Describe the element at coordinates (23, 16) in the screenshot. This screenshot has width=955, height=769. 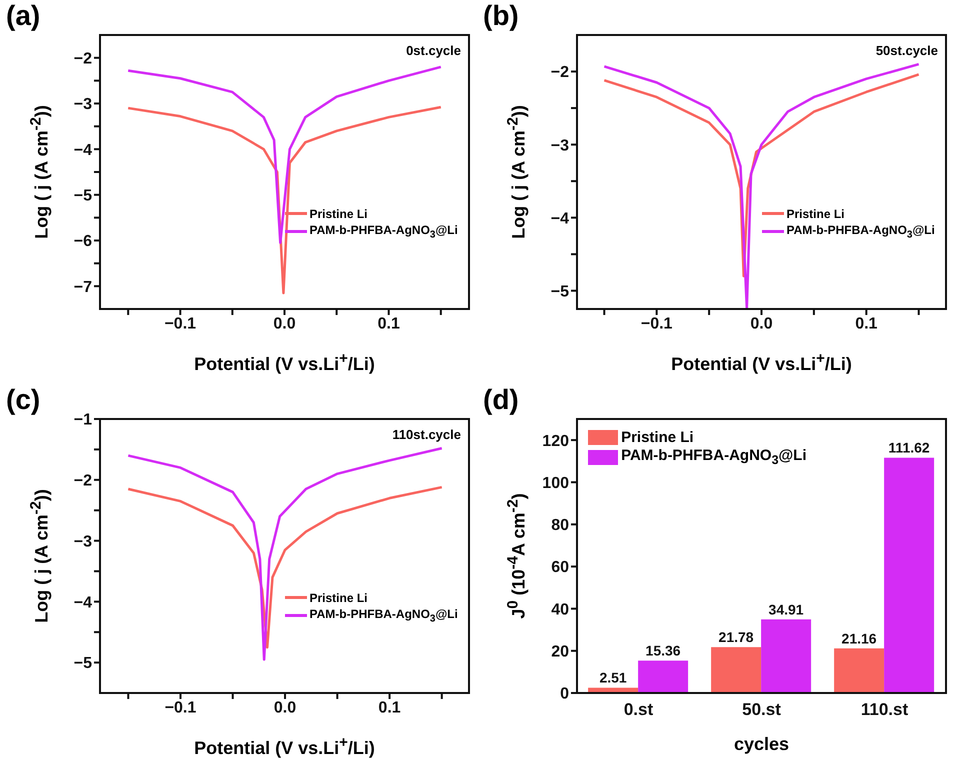
I see `chart-title: (a)` at that location.